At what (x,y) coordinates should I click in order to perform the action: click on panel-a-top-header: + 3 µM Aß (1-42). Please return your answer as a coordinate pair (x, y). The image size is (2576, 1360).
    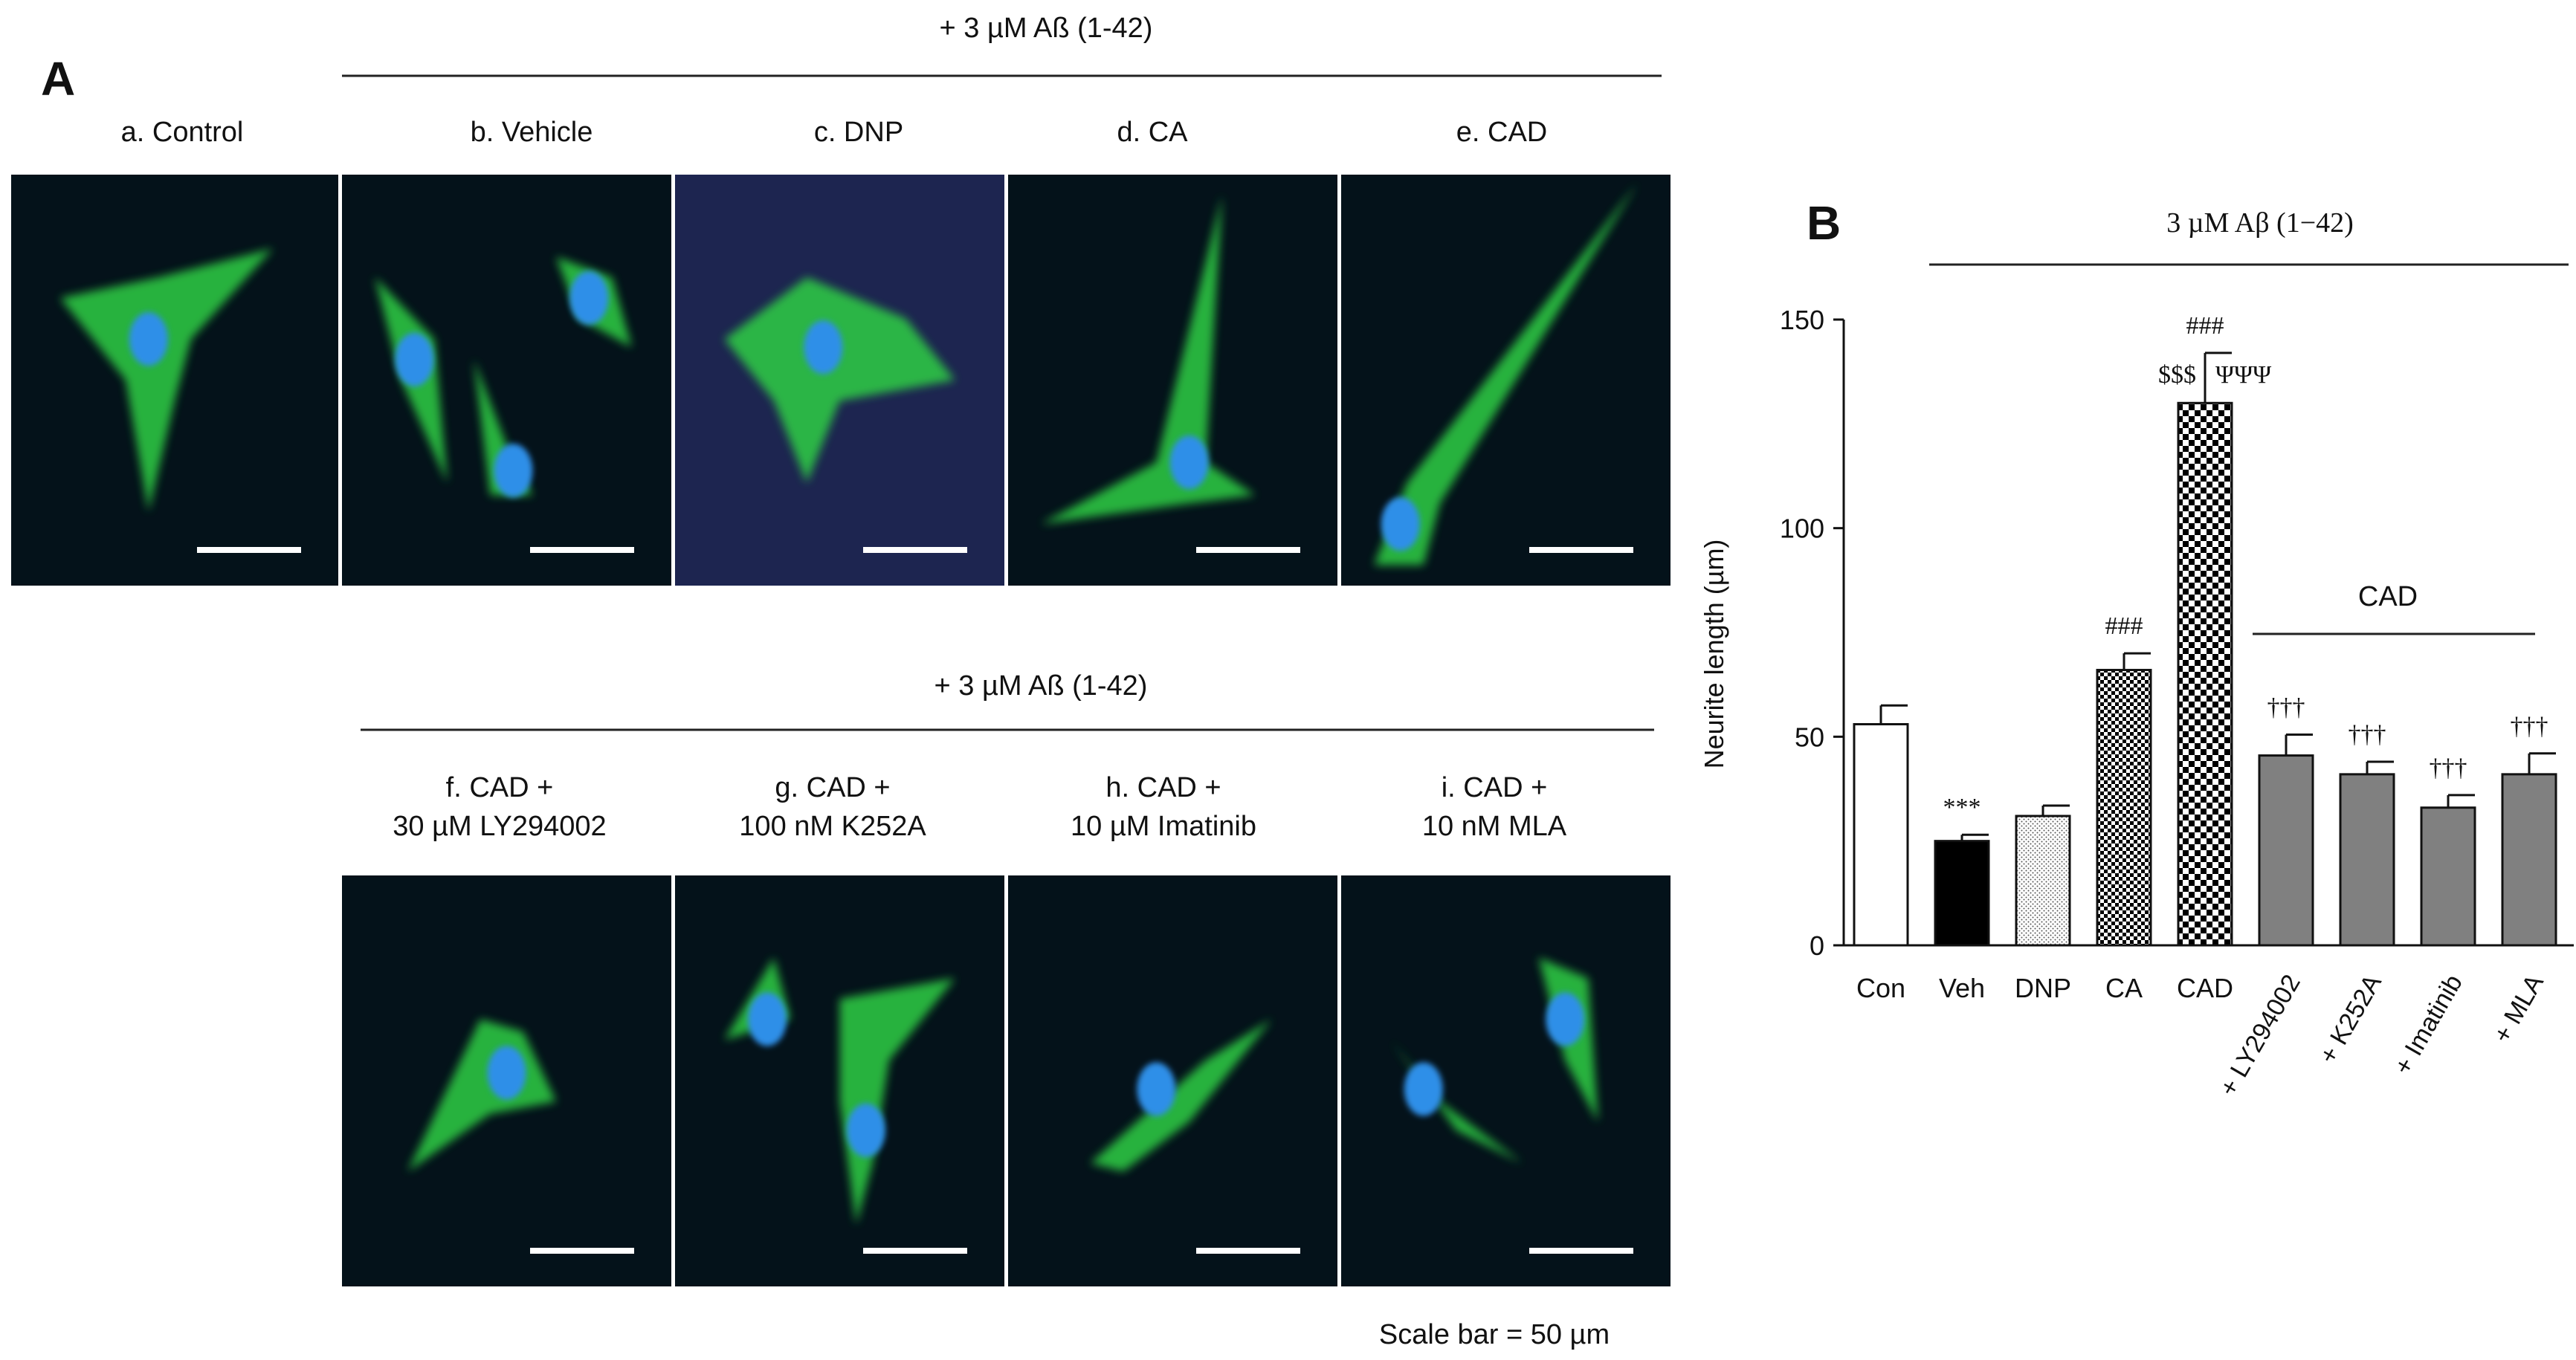
    Looking at the image, I should click on (1046, 29).